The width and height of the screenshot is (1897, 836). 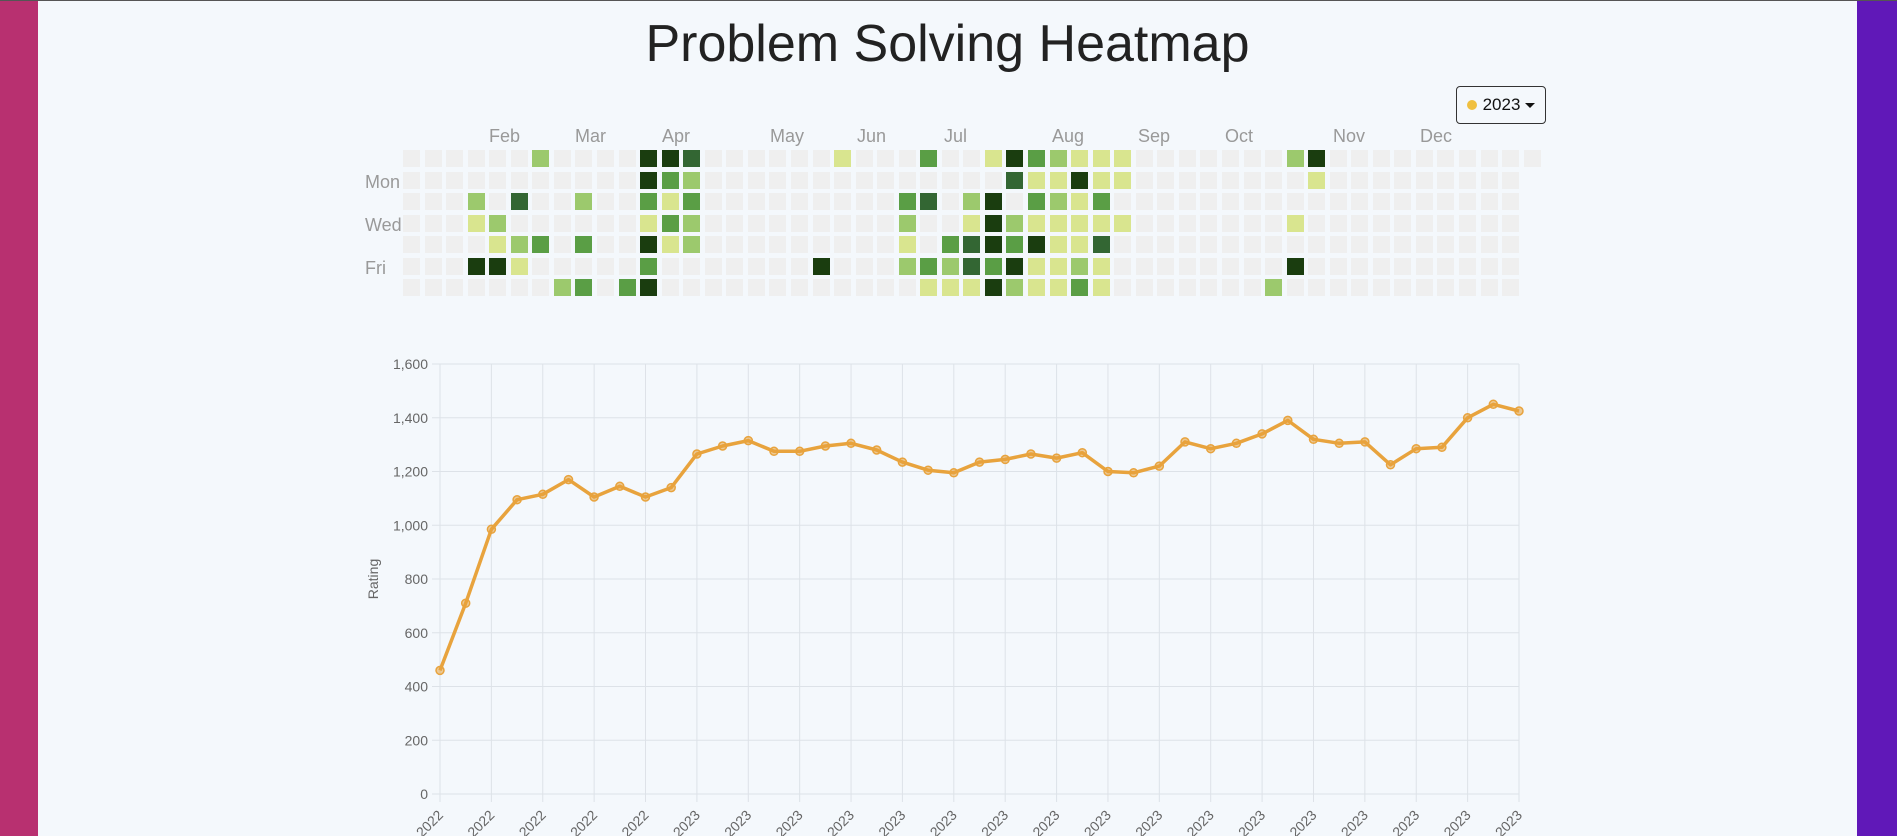 I want to click on year-dropdown-button: 2023, so click(x=1501, y=105).